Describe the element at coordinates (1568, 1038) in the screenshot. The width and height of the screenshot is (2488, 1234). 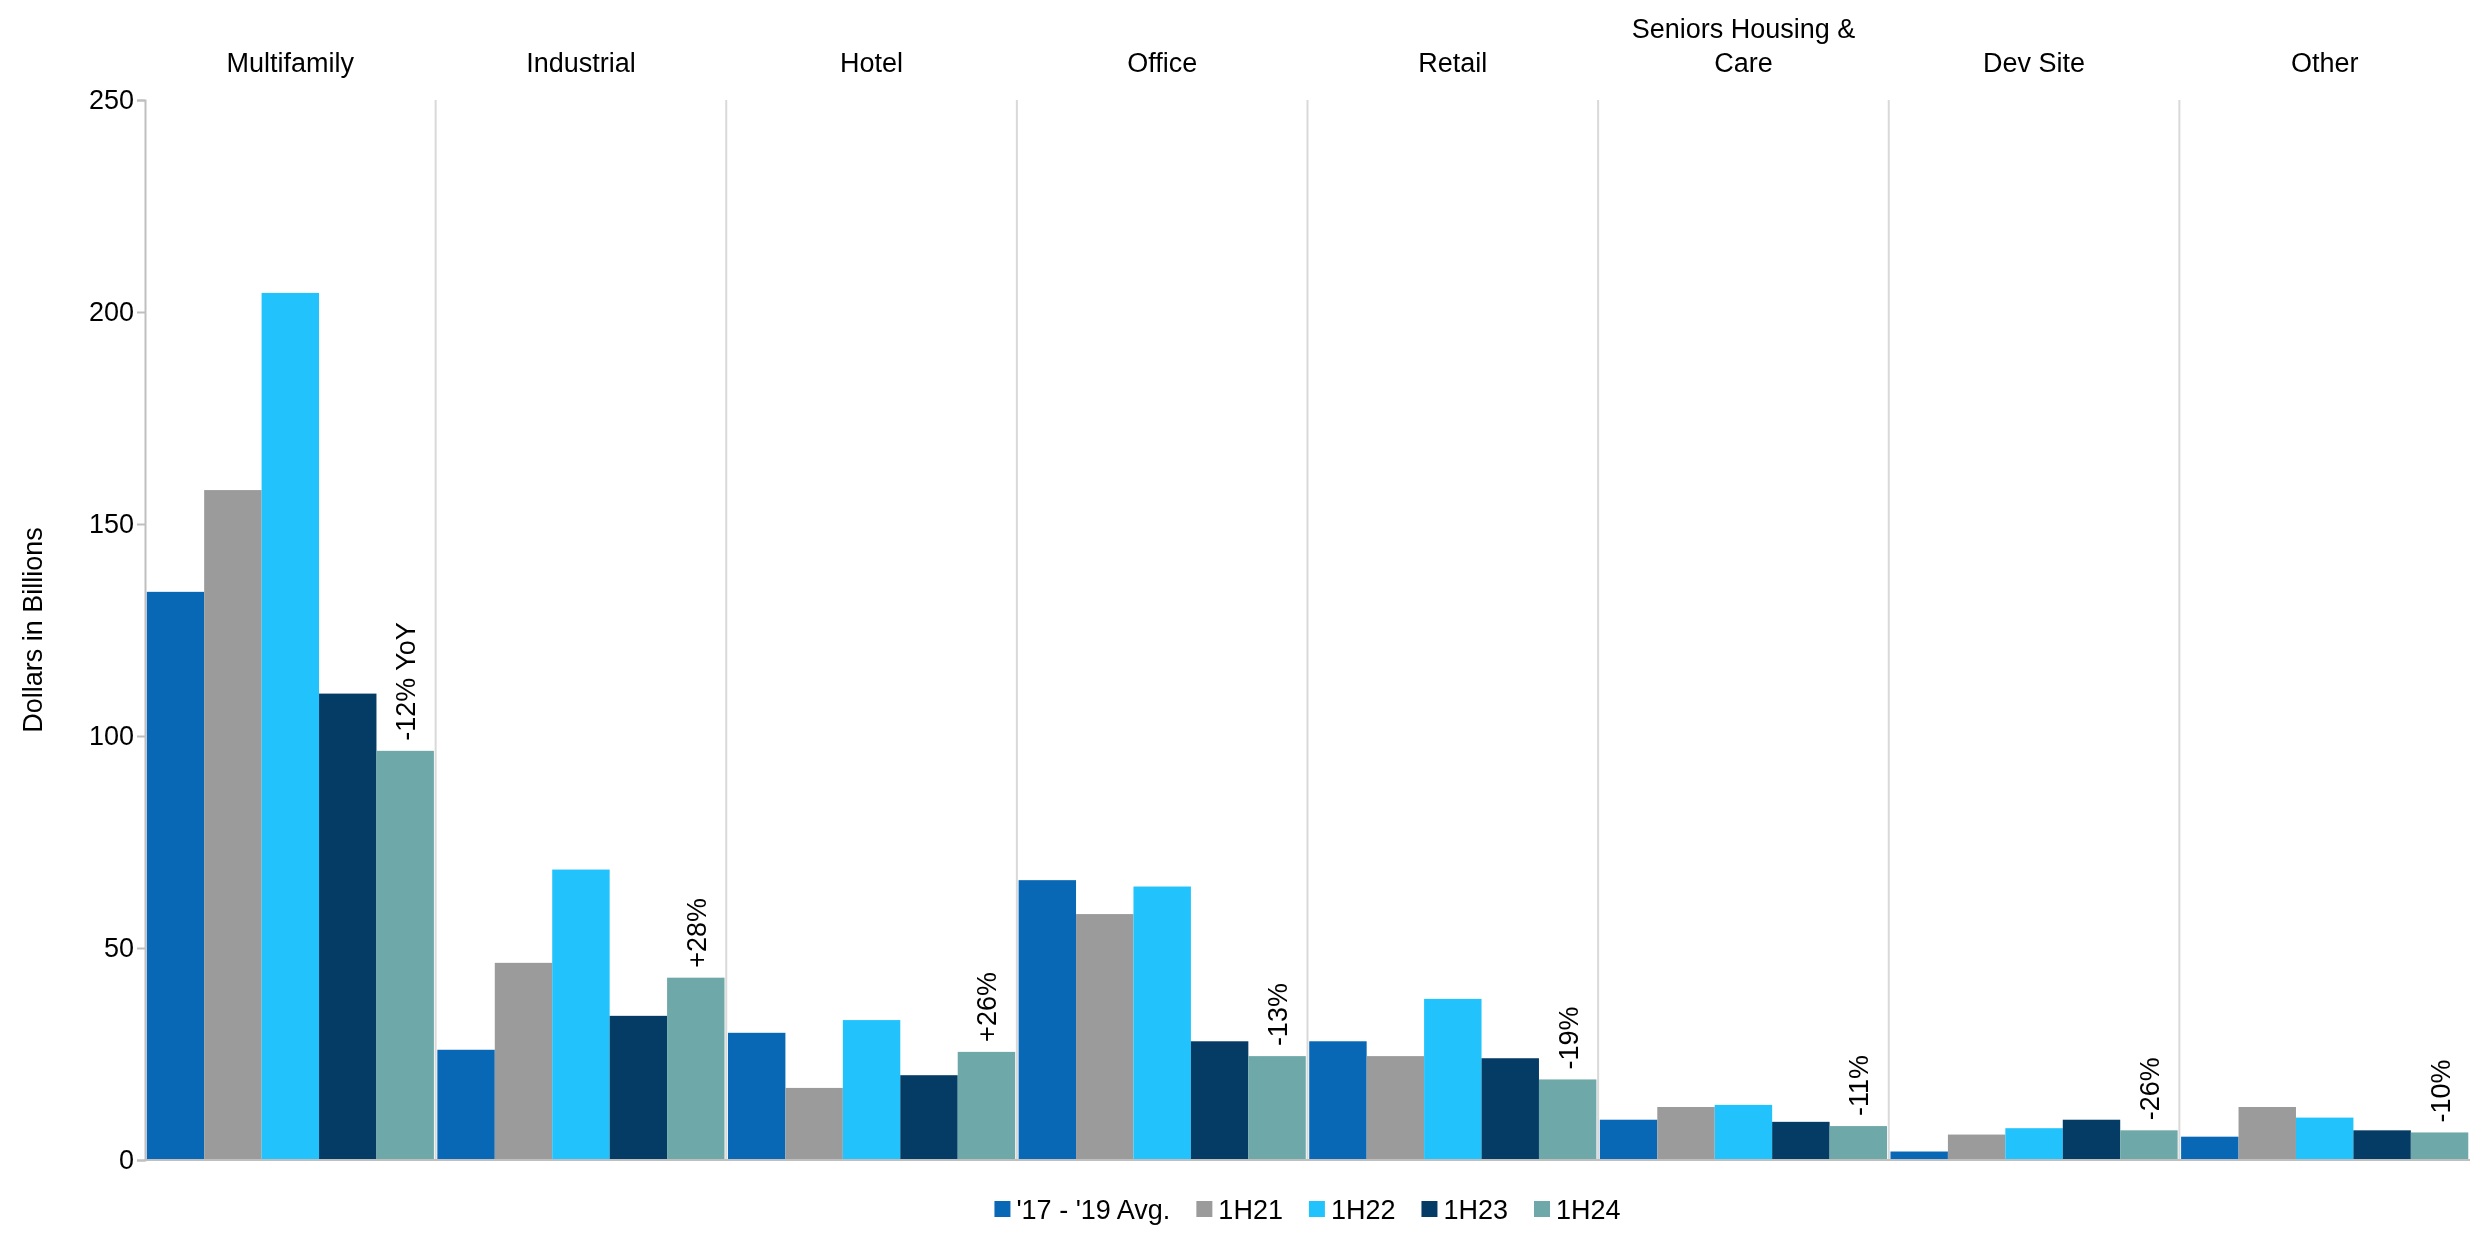
I see `annotation: -19%` at that location.